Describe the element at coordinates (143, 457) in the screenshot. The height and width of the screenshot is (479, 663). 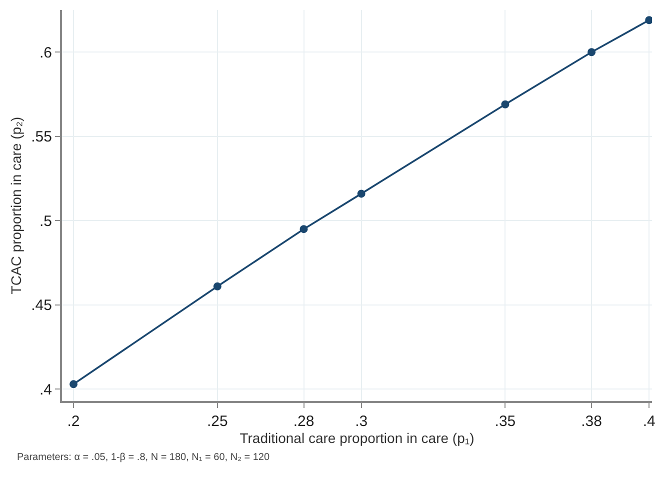
I see `text: Parameters: α = .05, 1-β = .8, N = 180, N₁ = 60, N₂ = 120` at that location.